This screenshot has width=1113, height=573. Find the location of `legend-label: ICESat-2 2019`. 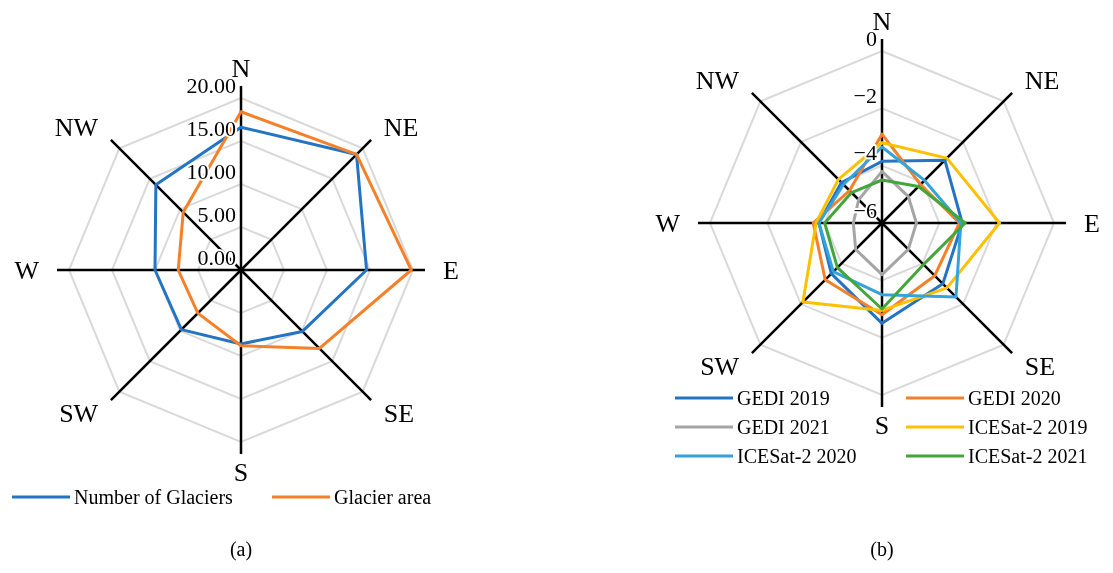

legend-label: ICESat-2 2019 is located at coordinates (1028, 427).